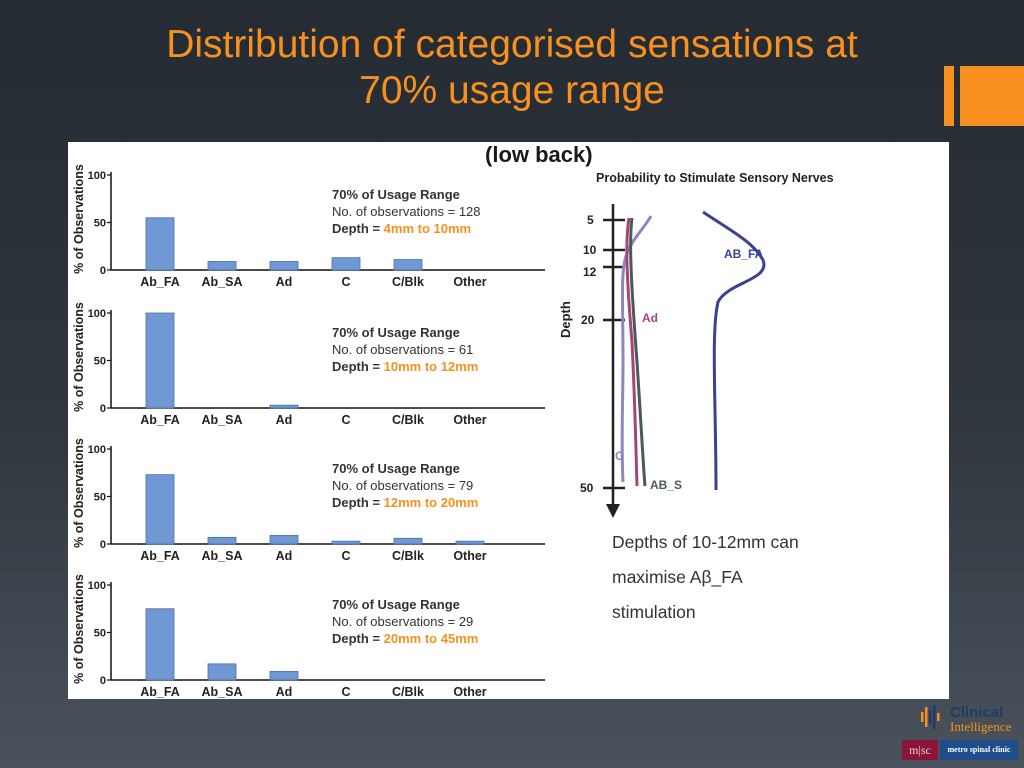 This screenshot has width=1024, height=768. What do you see at coordinates (590, 250) in the screenshot?
I see `tick-label-10: 10` at bounding box center [590, 250].